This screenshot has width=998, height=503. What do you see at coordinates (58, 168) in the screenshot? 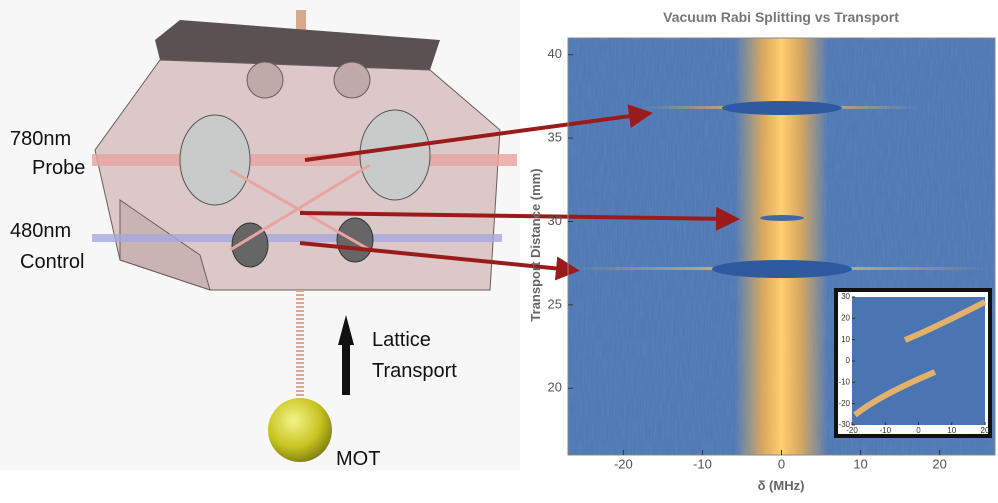
I see `probe-label: Probe` at bounding box center [58, 168].